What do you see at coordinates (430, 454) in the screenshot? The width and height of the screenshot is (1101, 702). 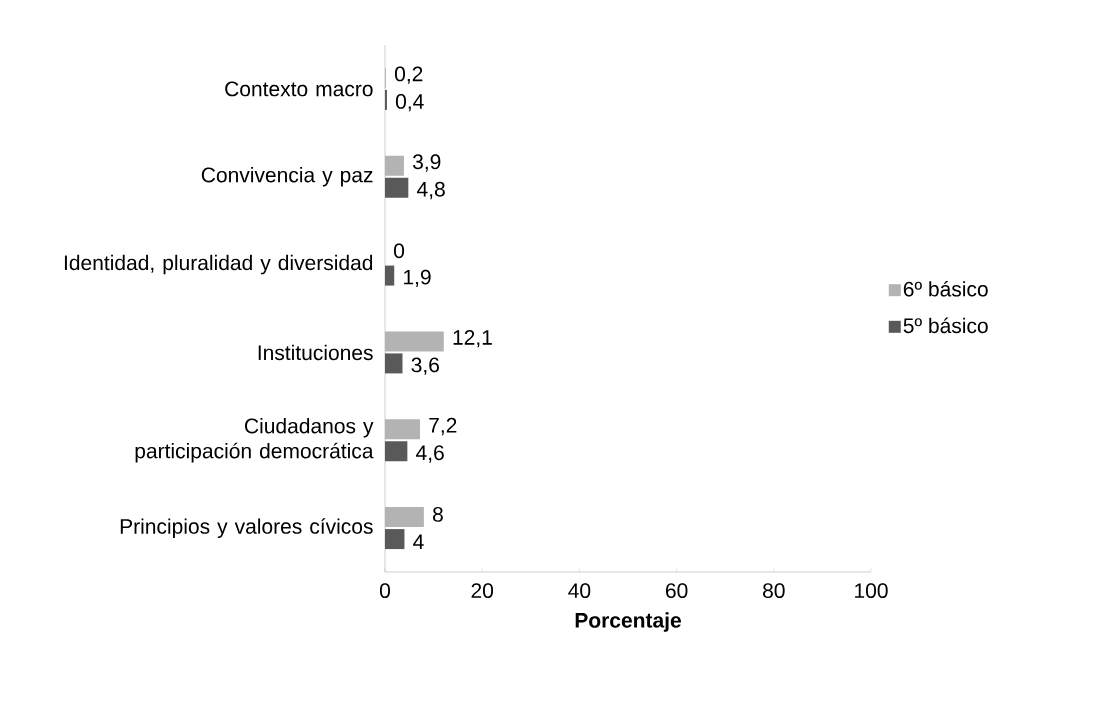 I see `data-label: 4,6` at bounding box center [430, 454].